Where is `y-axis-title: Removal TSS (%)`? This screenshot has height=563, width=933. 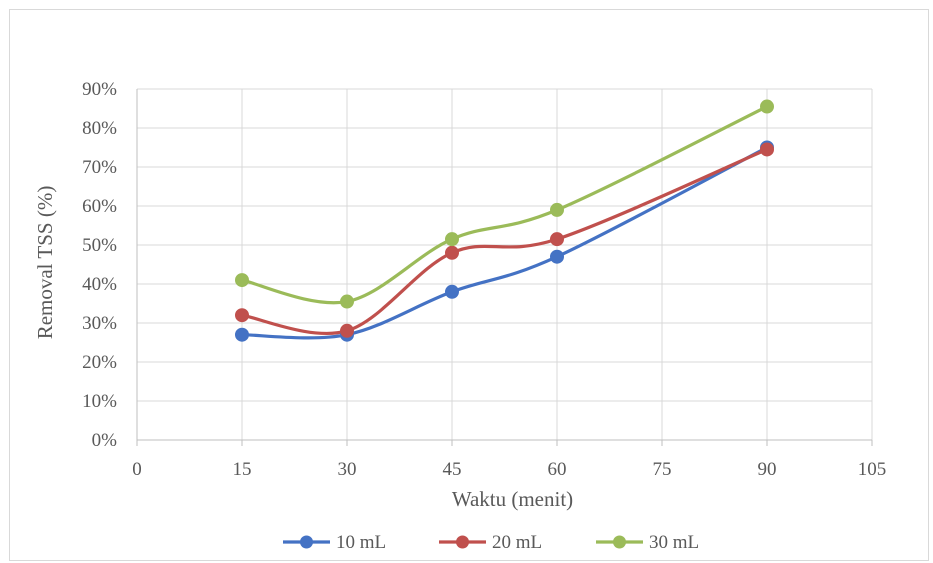 y-axis-title: Removal TSS (%) is located at coordinates (45, 263).